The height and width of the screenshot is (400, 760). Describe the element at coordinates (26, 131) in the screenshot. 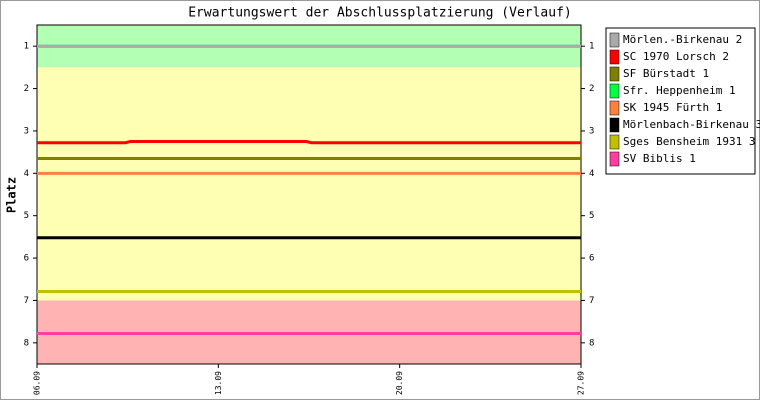

I see `y-tick-label: 3` at that location.